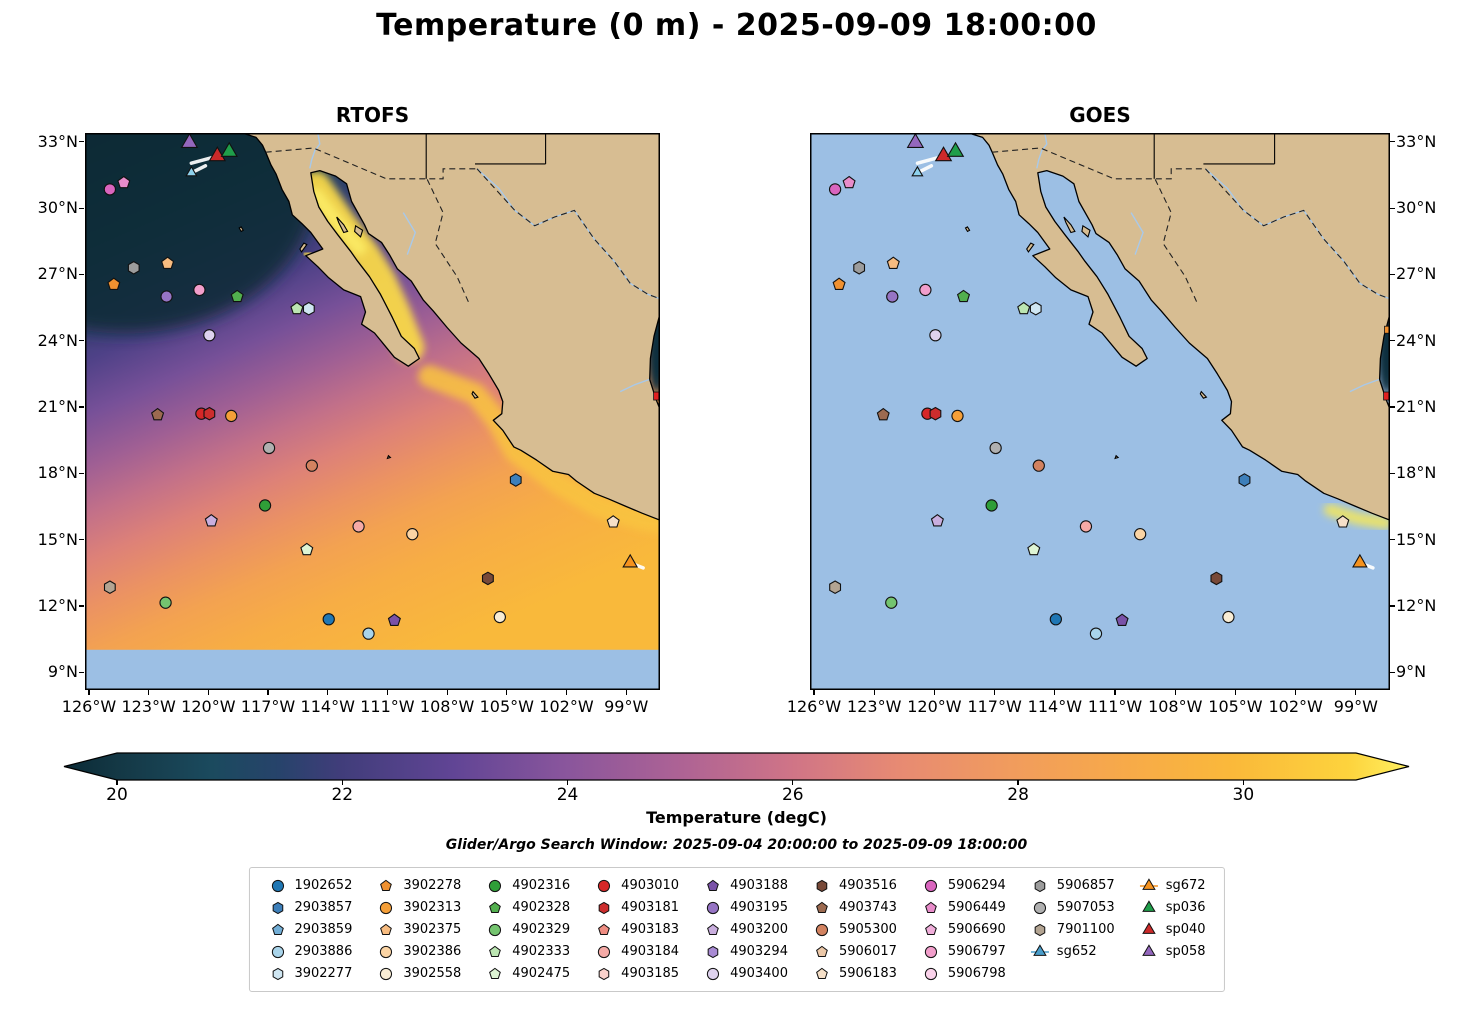  I want to click on legend-item: sp040, so click(1172, 929).